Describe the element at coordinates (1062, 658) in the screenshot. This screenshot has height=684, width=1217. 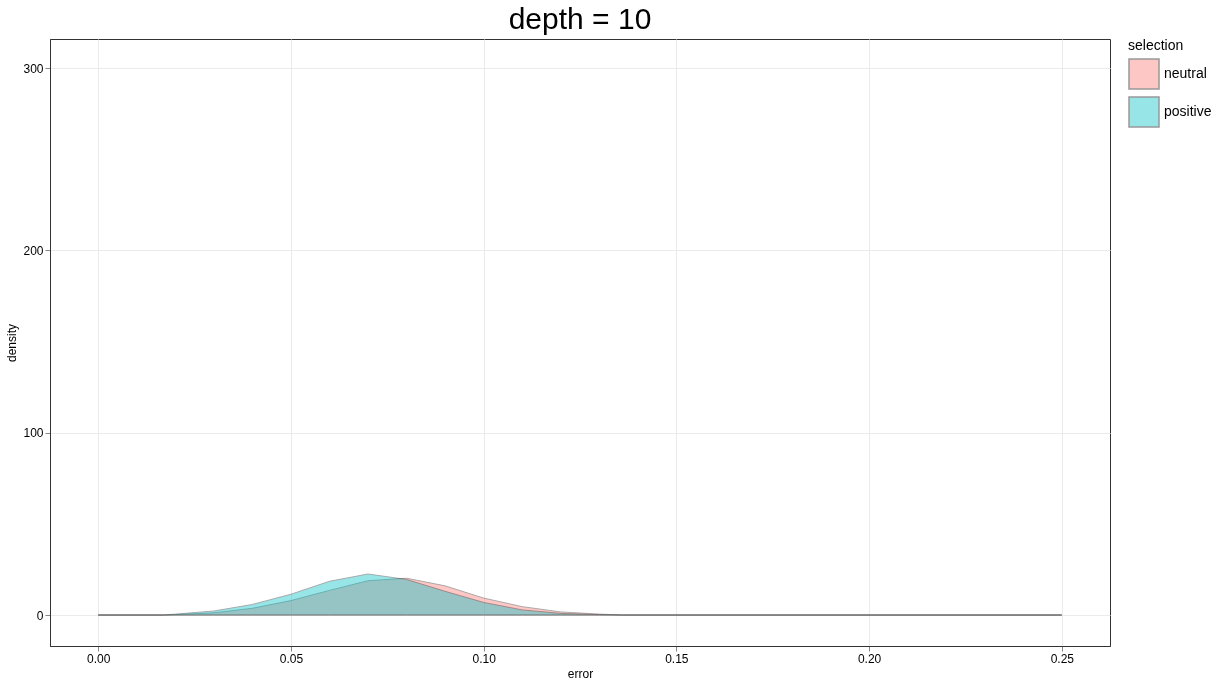
I see `x-tick-label: 0.25` at that location.